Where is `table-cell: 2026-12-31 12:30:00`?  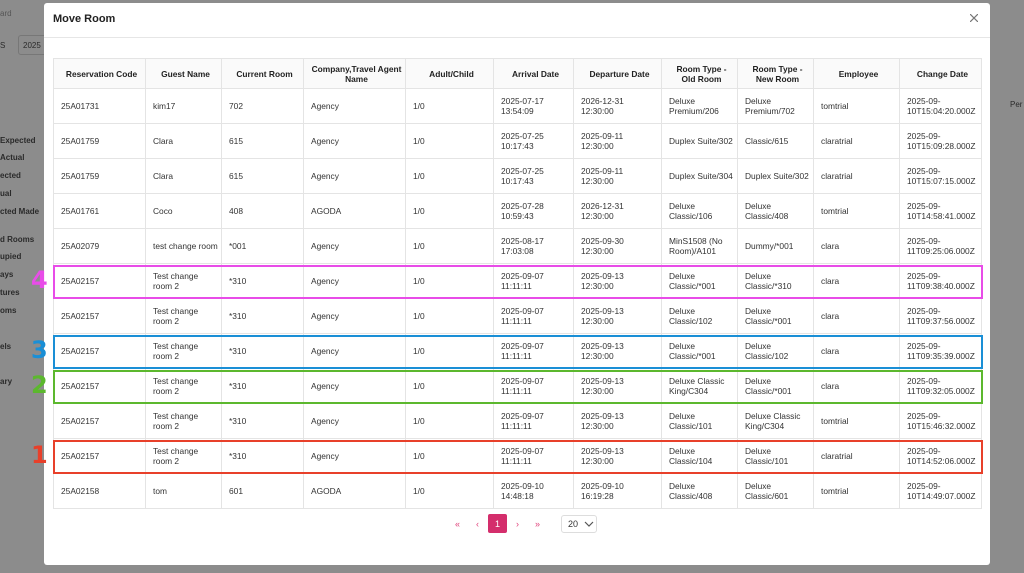
table-cell: 2026-12-31 12:30:00 is located at coordinates (617, 211).